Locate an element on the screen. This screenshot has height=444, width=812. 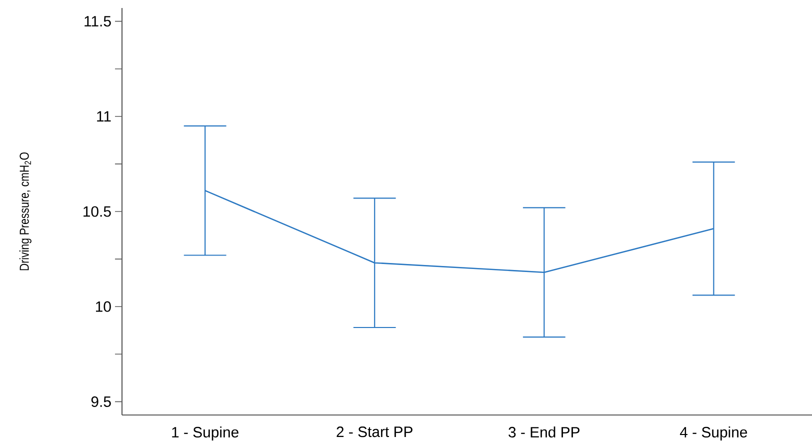
x-tick-label: 1 - Supine is located at coordinates (205, 433).